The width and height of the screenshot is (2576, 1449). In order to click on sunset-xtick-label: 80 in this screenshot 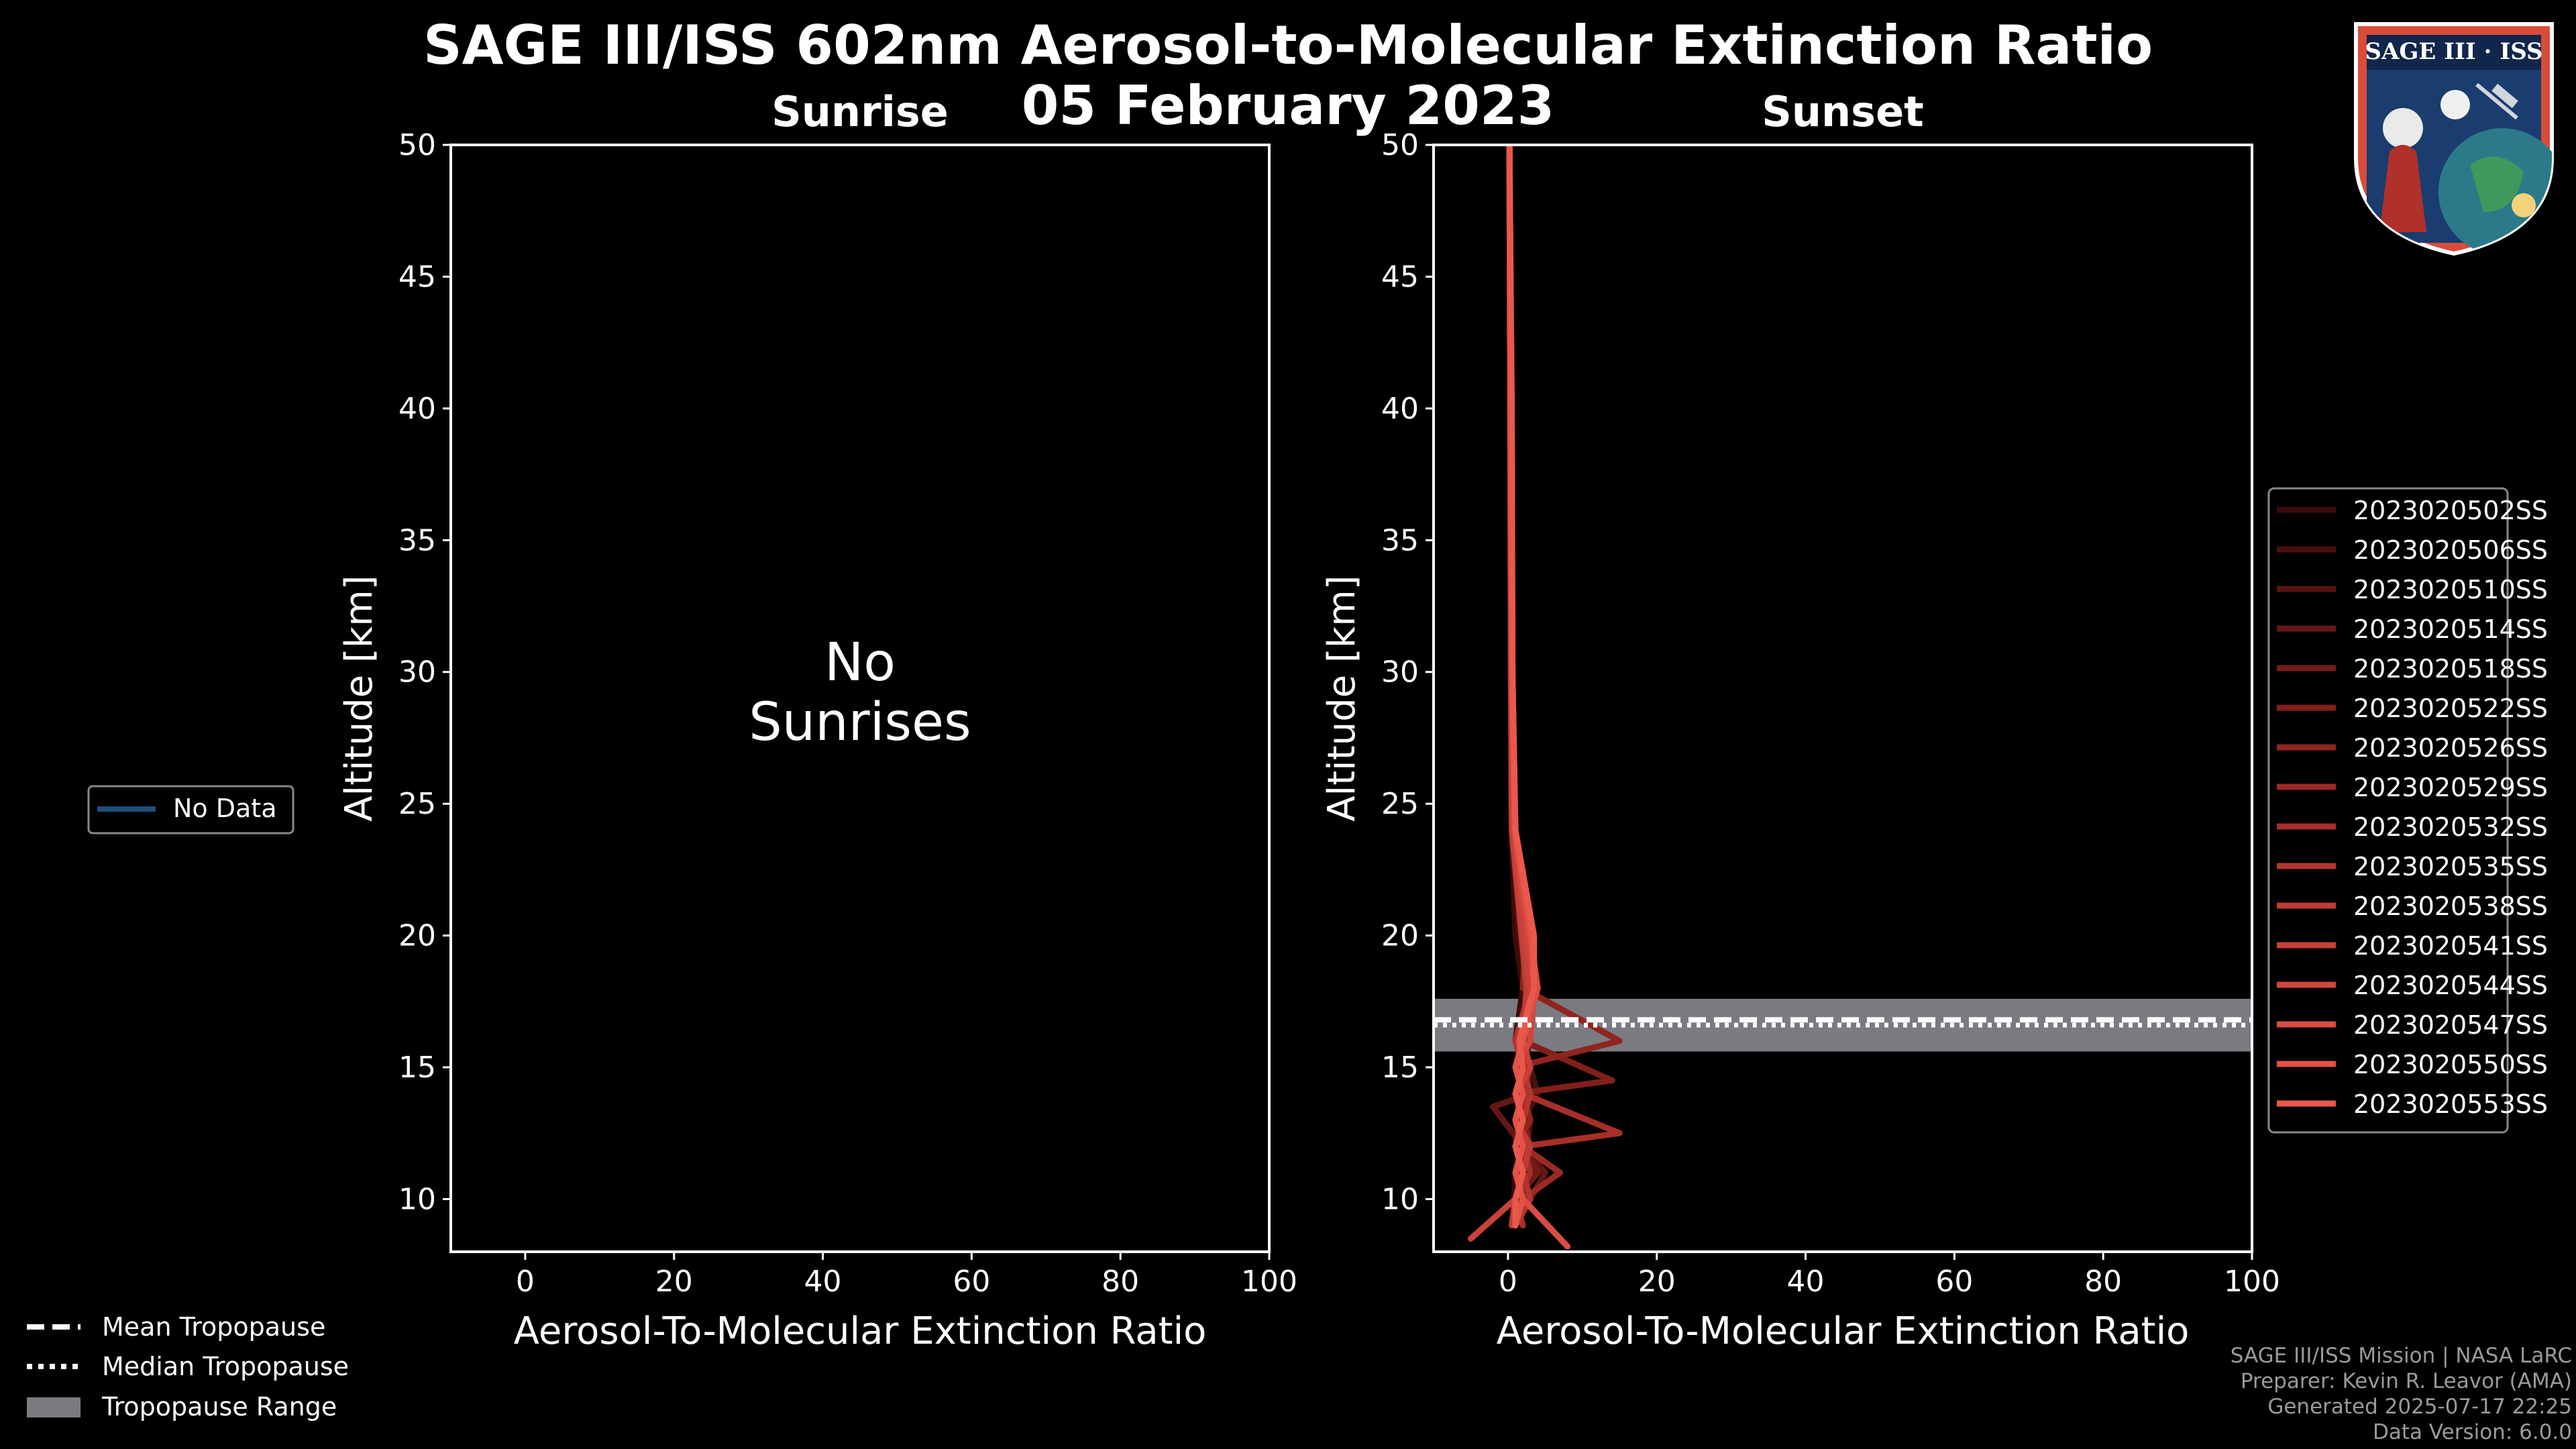, I will do `click(2103, 1282)`.